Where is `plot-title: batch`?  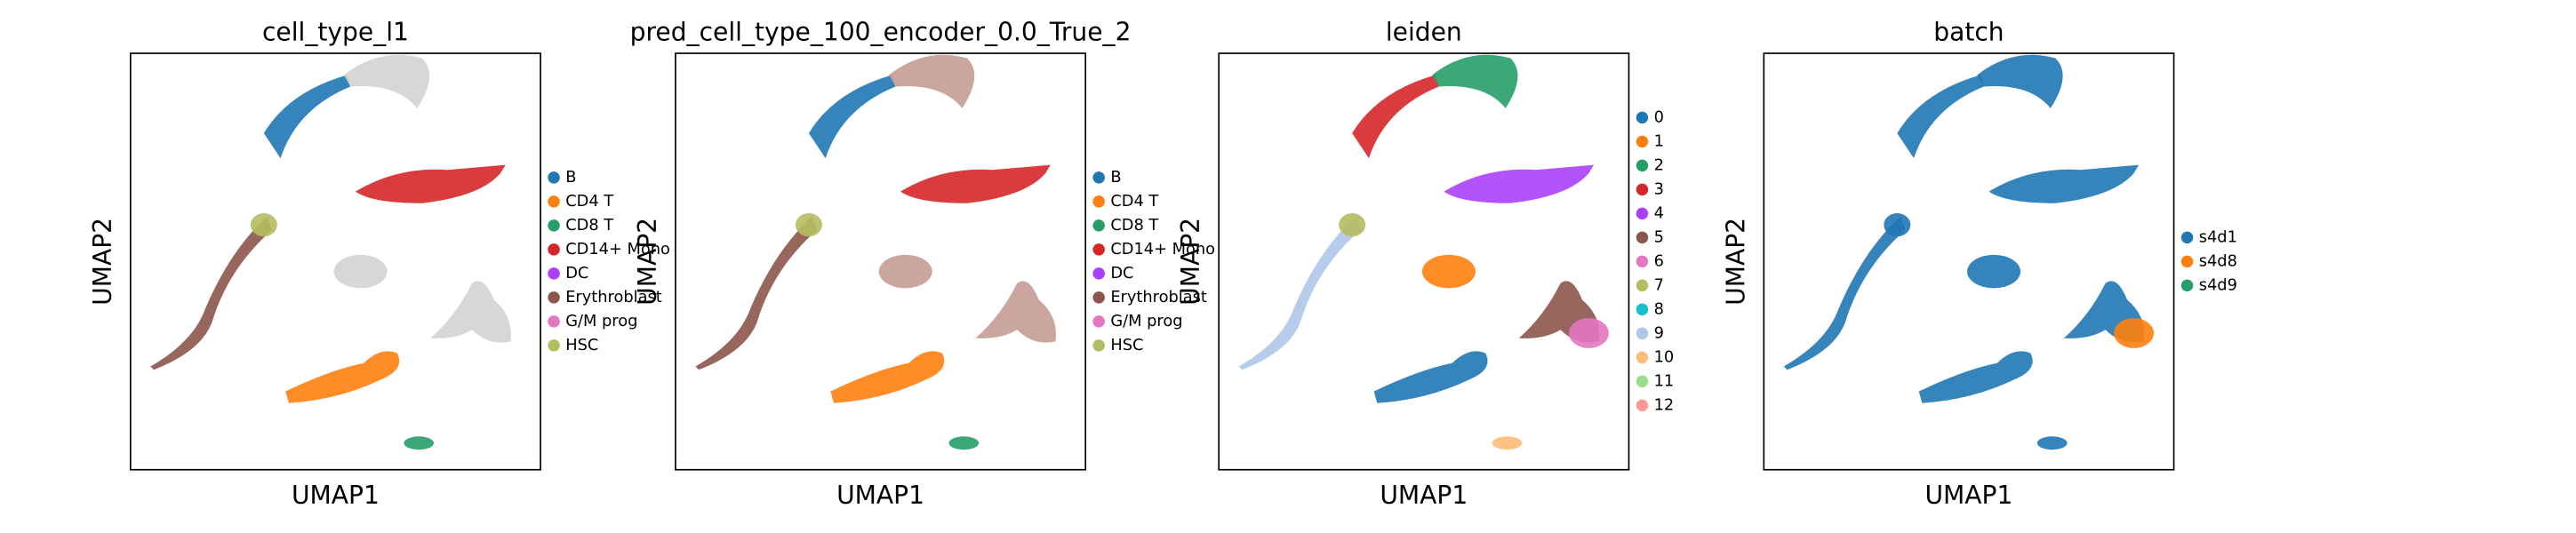 plot-title: batch is located at coordinates (1968, 32).